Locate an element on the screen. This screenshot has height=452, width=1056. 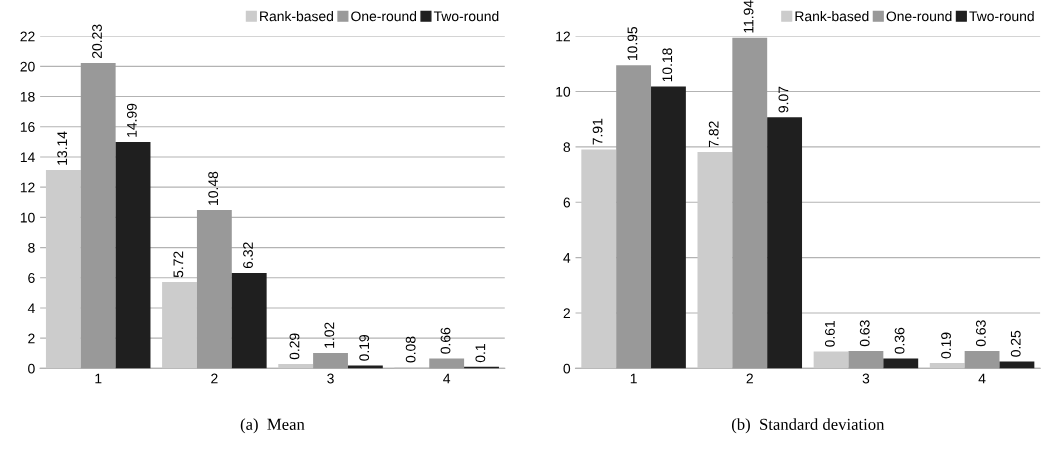
data-label: 11.94 is located at coordinates (748, 16).